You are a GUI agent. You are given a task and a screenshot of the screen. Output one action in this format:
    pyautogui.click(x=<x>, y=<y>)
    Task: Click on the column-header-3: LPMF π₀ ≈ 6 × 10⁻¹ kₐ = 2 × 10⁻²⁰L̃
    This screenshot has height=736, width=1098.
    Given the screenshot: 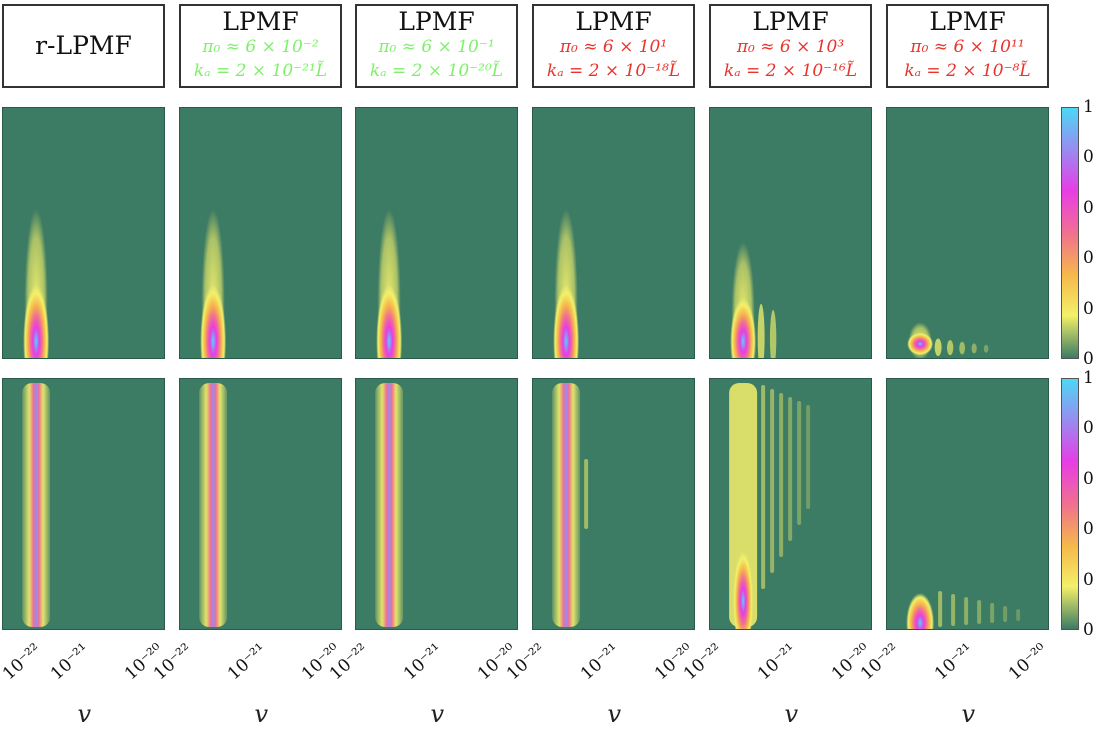 What is the action you would take?
    pyautogui.click(x=436, y=46)
    